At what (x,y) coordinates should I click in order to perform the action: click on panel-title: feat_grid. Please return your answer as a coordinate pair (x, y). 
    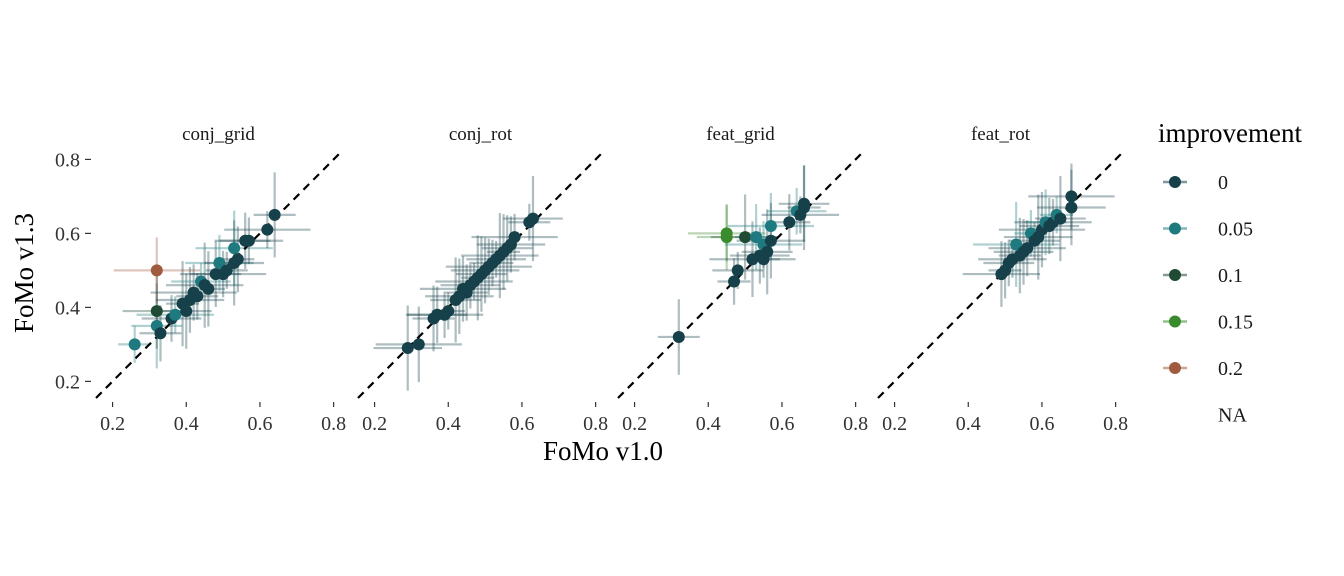
    Looking at the image, I should click on (740, 134).